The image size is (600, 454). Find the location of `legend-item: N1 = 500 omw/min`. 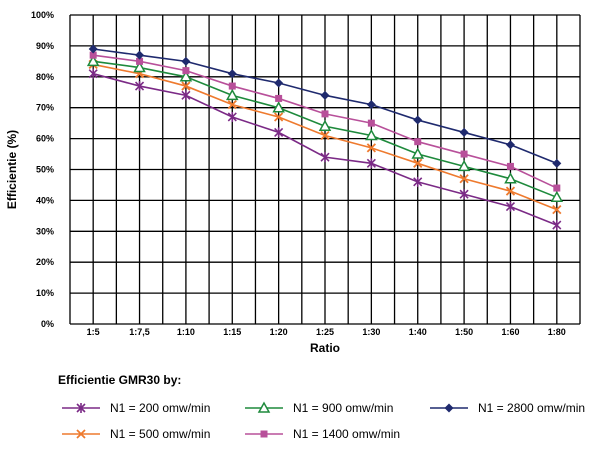

legend-item: N1 = 500 omw/min is located at coordinates (136, 434).